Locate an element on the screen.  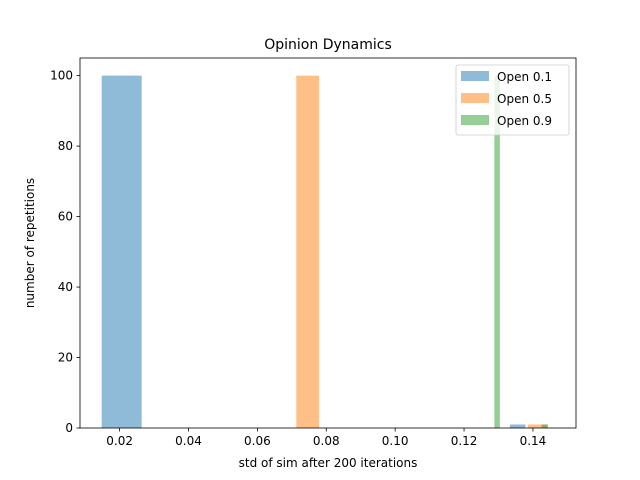
x-axis-label: std of sim after 200 iterations is located at coordinates (328, 463).